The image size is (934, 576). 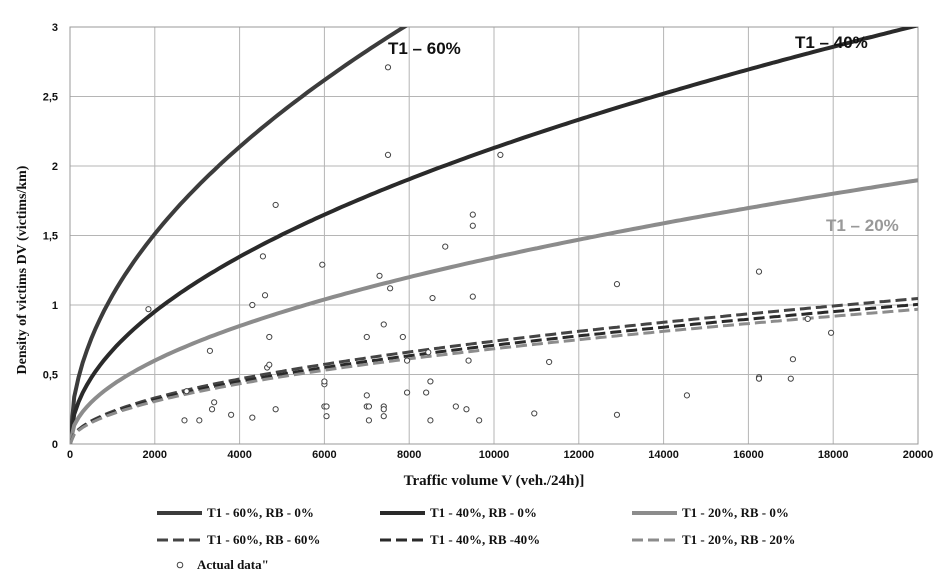 What do you see at coordinates (239, 455) in the screenshot?
I see `x-tick-label: 4000` at bounding box center [239, 455].